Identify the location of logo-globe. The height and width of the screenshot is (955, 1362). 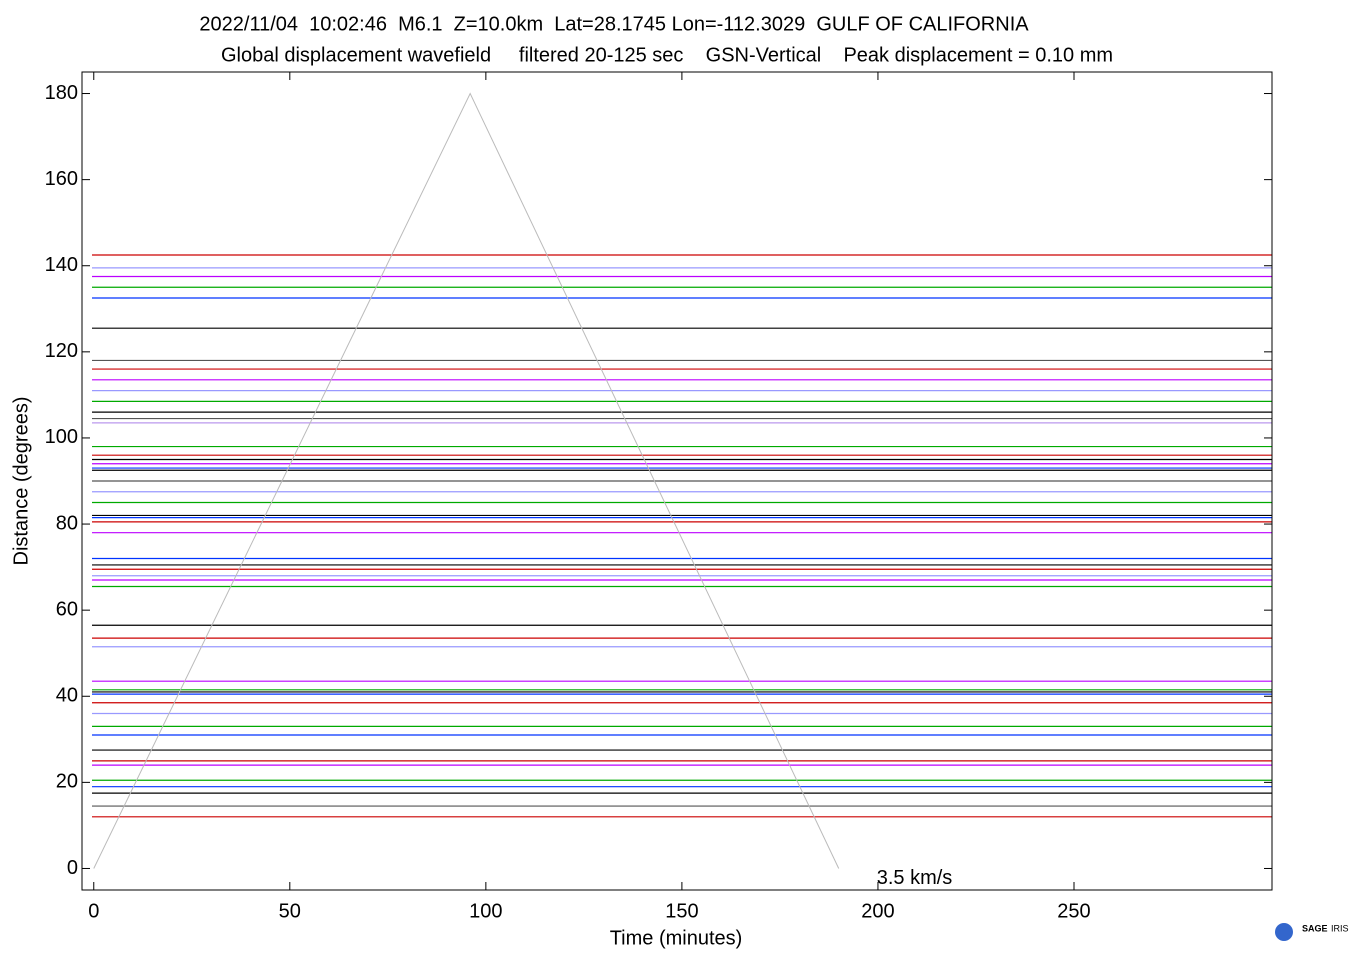
(1284, 932).